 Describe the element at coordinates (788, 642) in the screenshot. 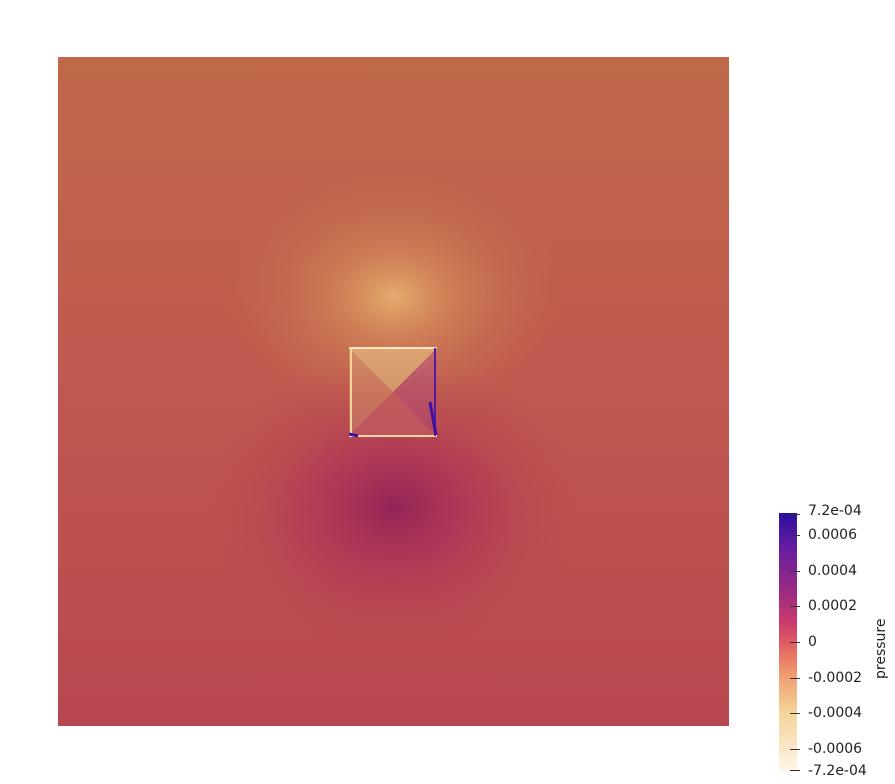

I see `colorbar-gradient` at that location.